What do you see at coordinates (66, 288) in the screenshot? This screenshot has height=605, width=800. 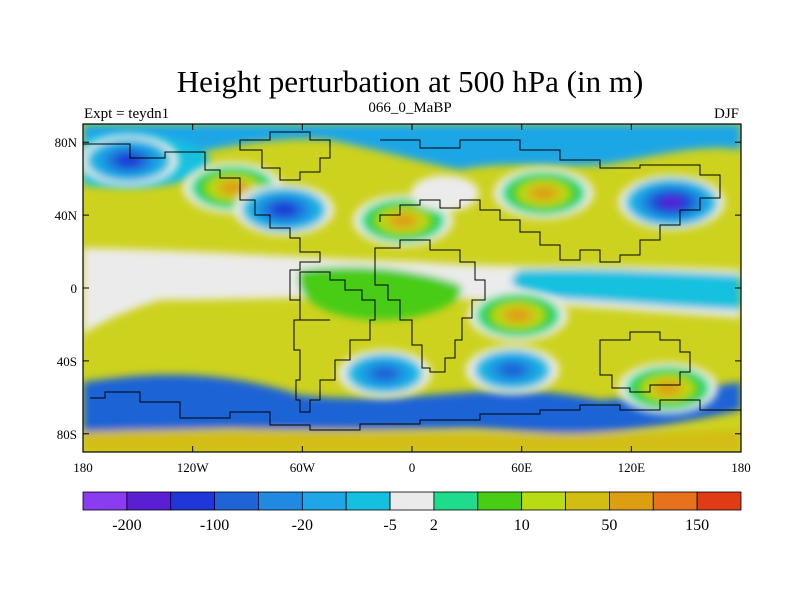 I see `y-tick-labels: 80N 40N 0 40S 80S` at bounding box center [66, 288].